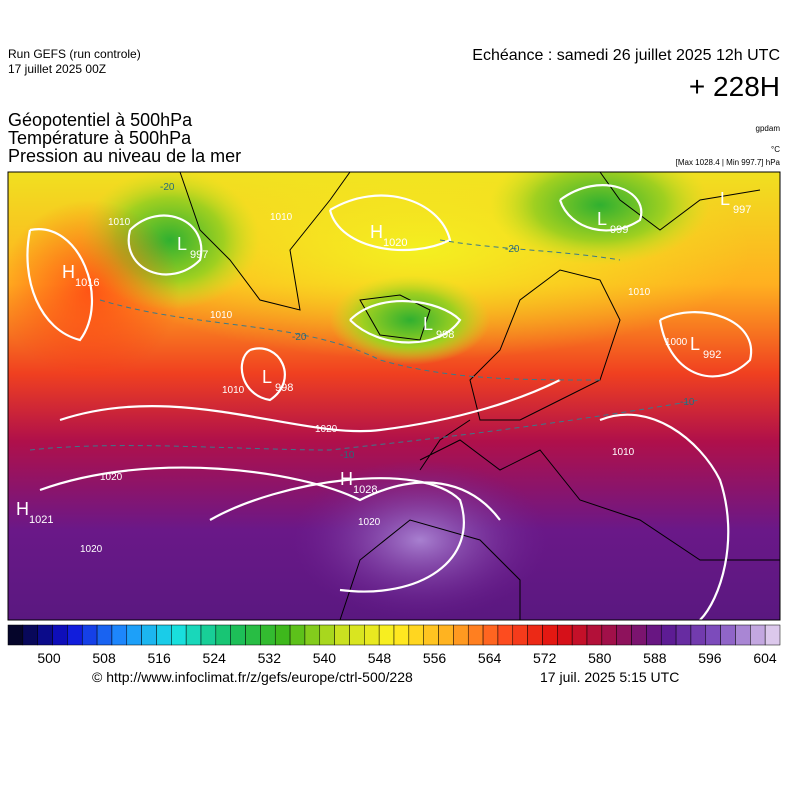 The image size is (788, 794). What do you see at coordinates (765, 658) in the screenshot?
I see `colorbar-tick-label: 604` at bounding box center [765, 658].